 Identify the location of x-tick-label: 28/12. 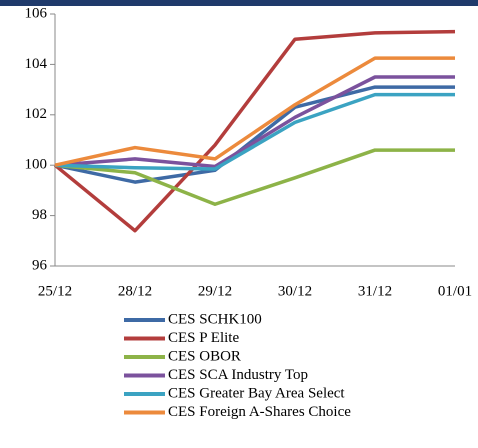
(135, 291).